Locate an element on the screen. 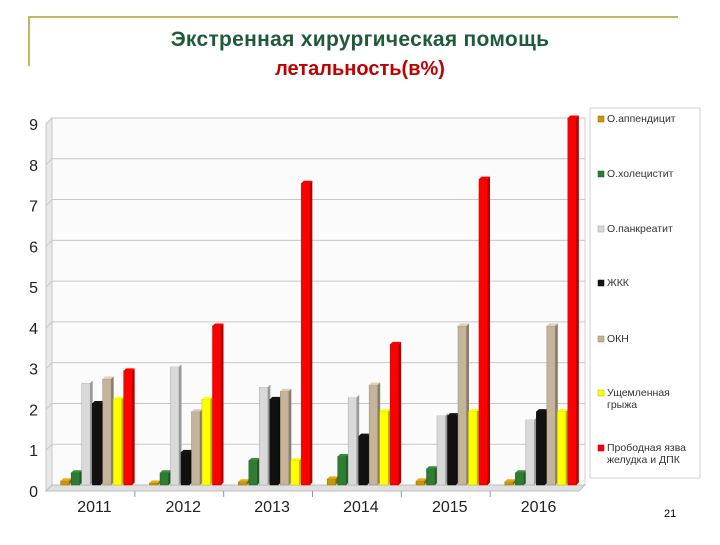  frame-left-line is located at coordinates (29, 41).